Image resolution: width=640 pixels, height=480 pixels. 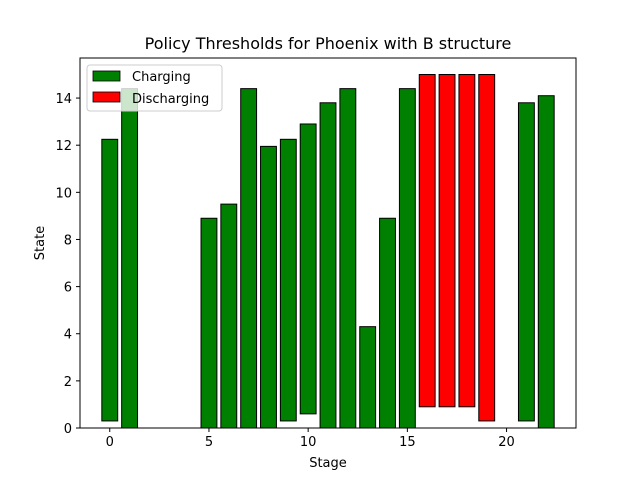 I want to click on y-tick-label: 0, so click(x=68, y=429).